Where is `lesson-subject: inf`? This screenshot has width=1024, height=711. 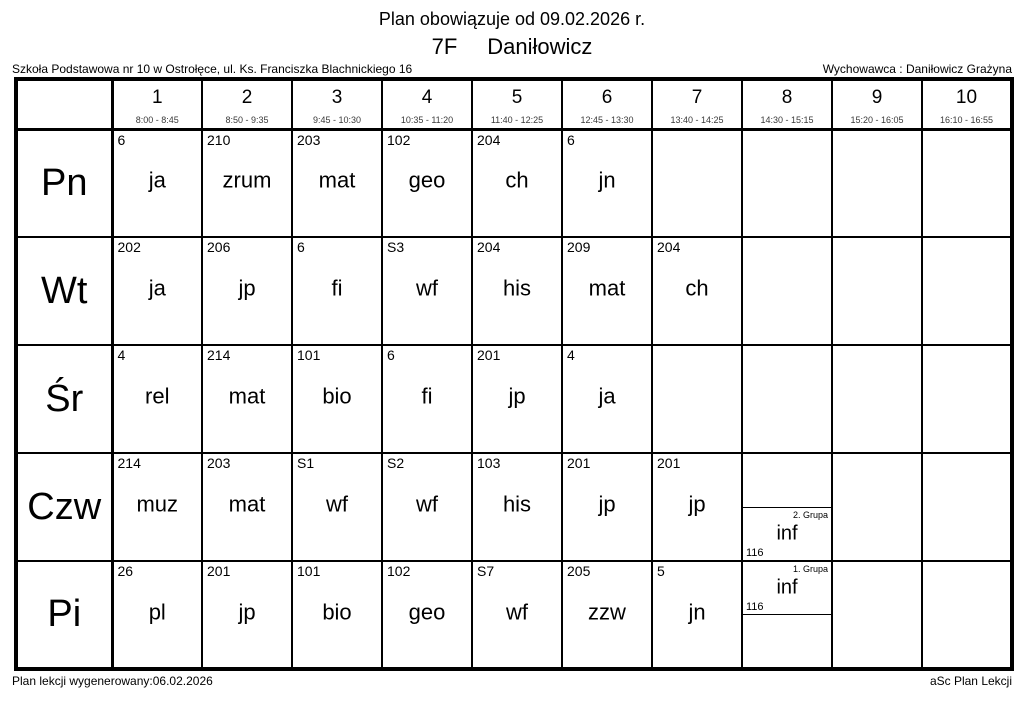 lesson-subject: inf is located at coordinates (787, 587).